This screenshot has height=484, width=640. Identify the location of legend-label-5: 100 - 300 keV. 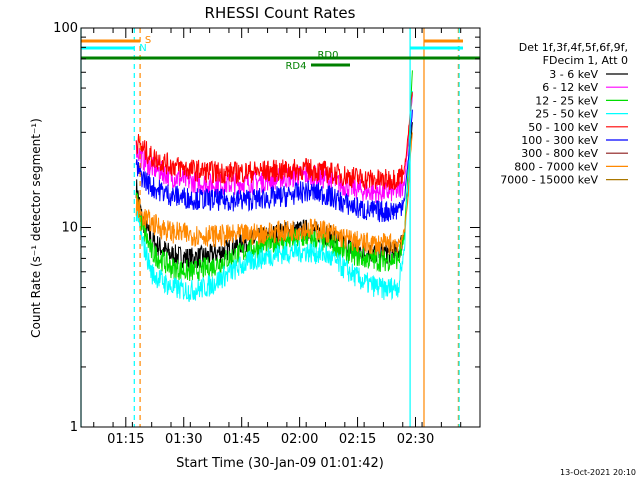
(559, 140).